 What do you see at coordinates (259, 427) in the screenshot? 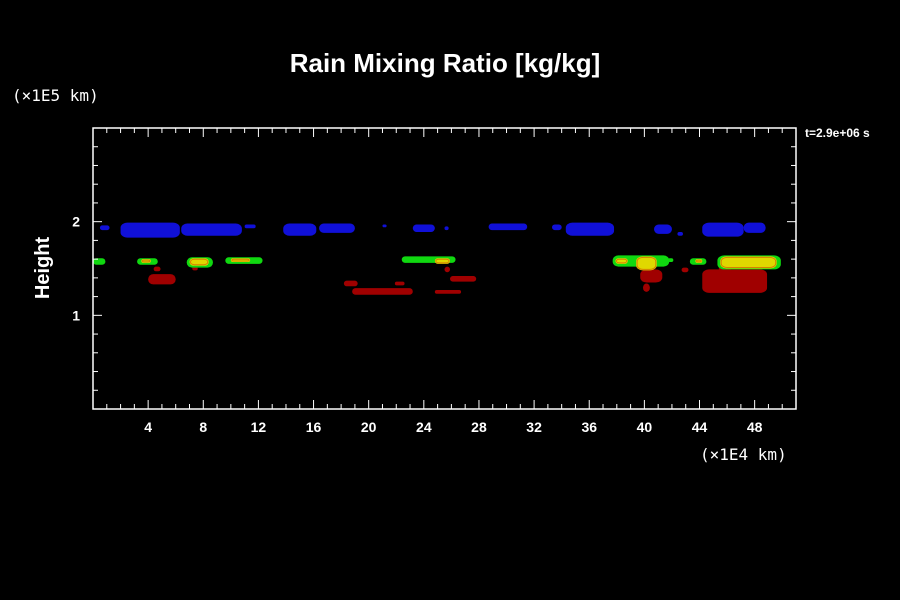
I see `x-tick-label: 12` at bounding box center [259, 427].